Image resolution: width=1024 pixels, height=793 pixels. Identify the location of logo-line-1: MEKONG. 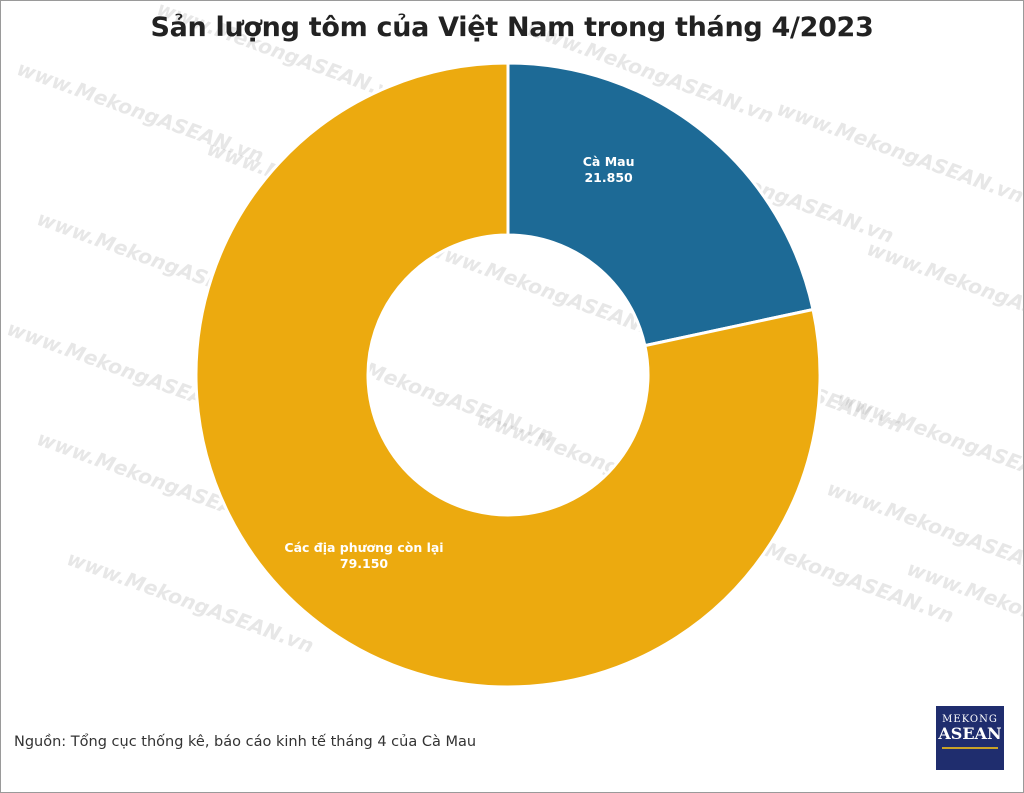
(970, 719).